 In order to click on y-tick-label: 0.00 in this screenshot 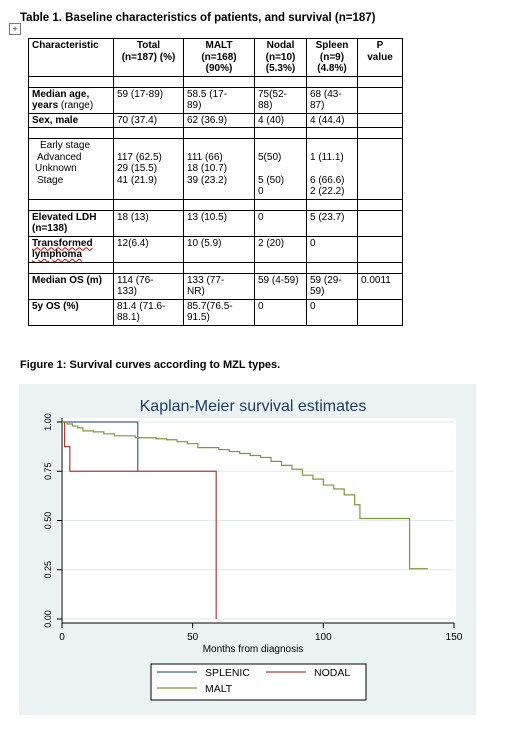, I will do `click(48, 619)`.